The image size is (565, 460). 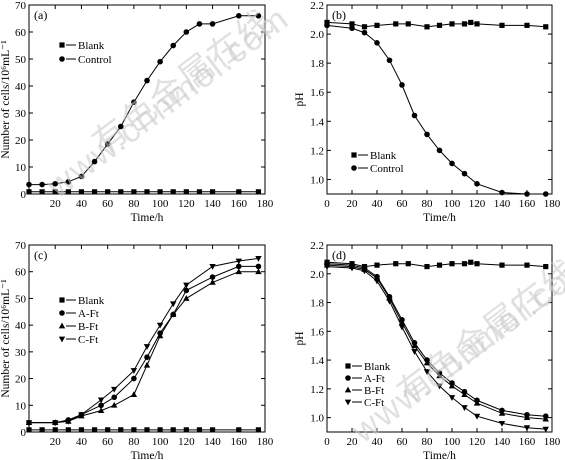 I want to click on y-tick-label-d: 1.8, so click(x=317, y=304).